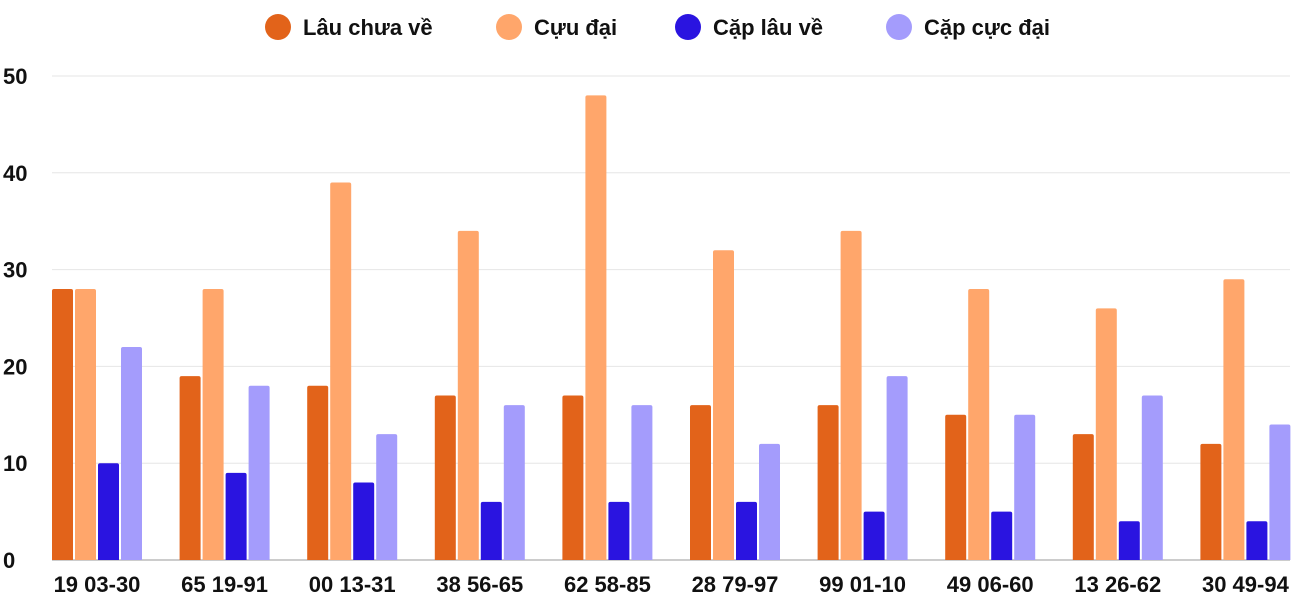 The height and width of the screenshot is (605, 1300). Describe the element at coordinates (9, 560) in the screenshot. I see `y-tick-label: 0` at that location.